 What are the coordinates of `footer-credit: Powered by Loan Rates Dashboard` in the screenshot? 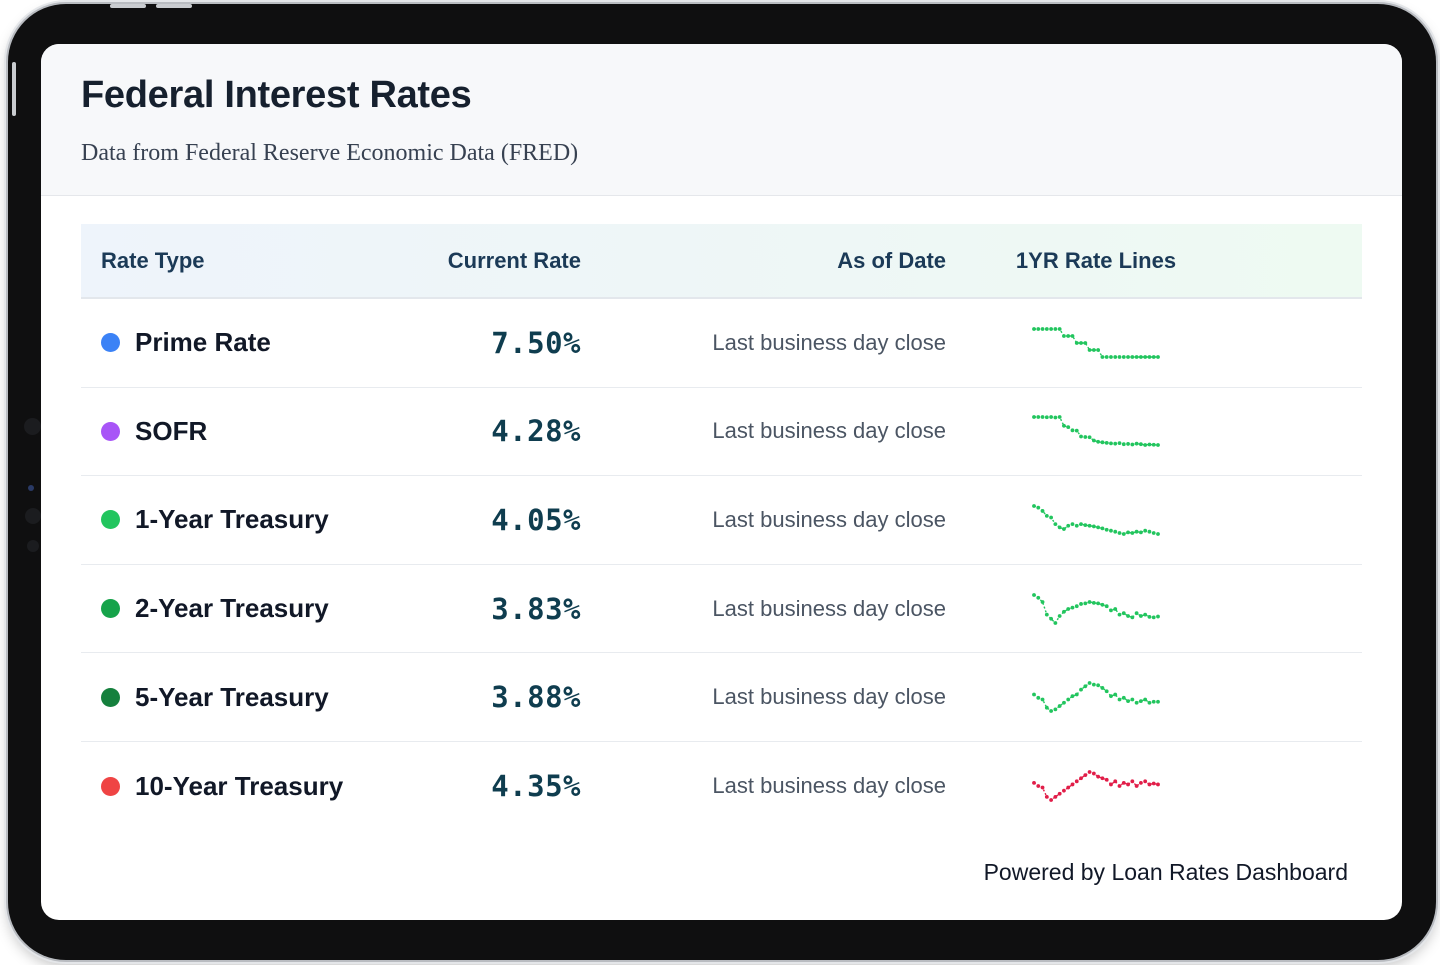 It's located at (1165, 872).